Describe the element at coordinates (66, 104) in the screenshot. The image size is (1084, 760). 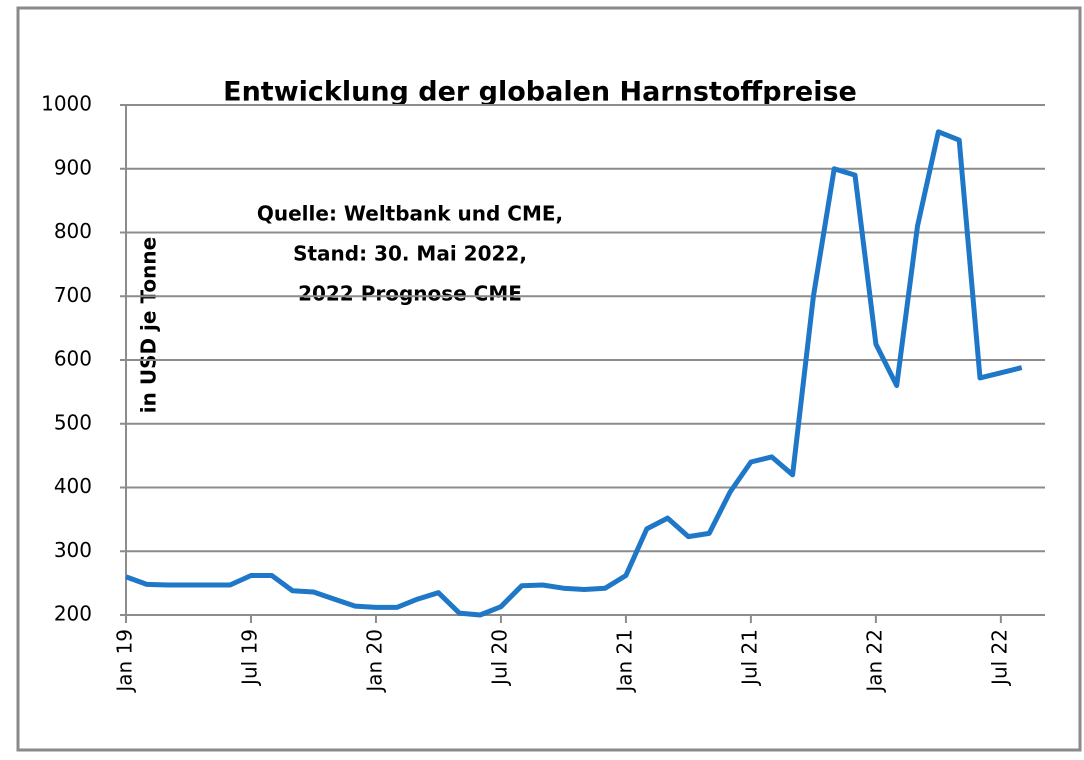
I see `y-tick-label: 1000` at that location.